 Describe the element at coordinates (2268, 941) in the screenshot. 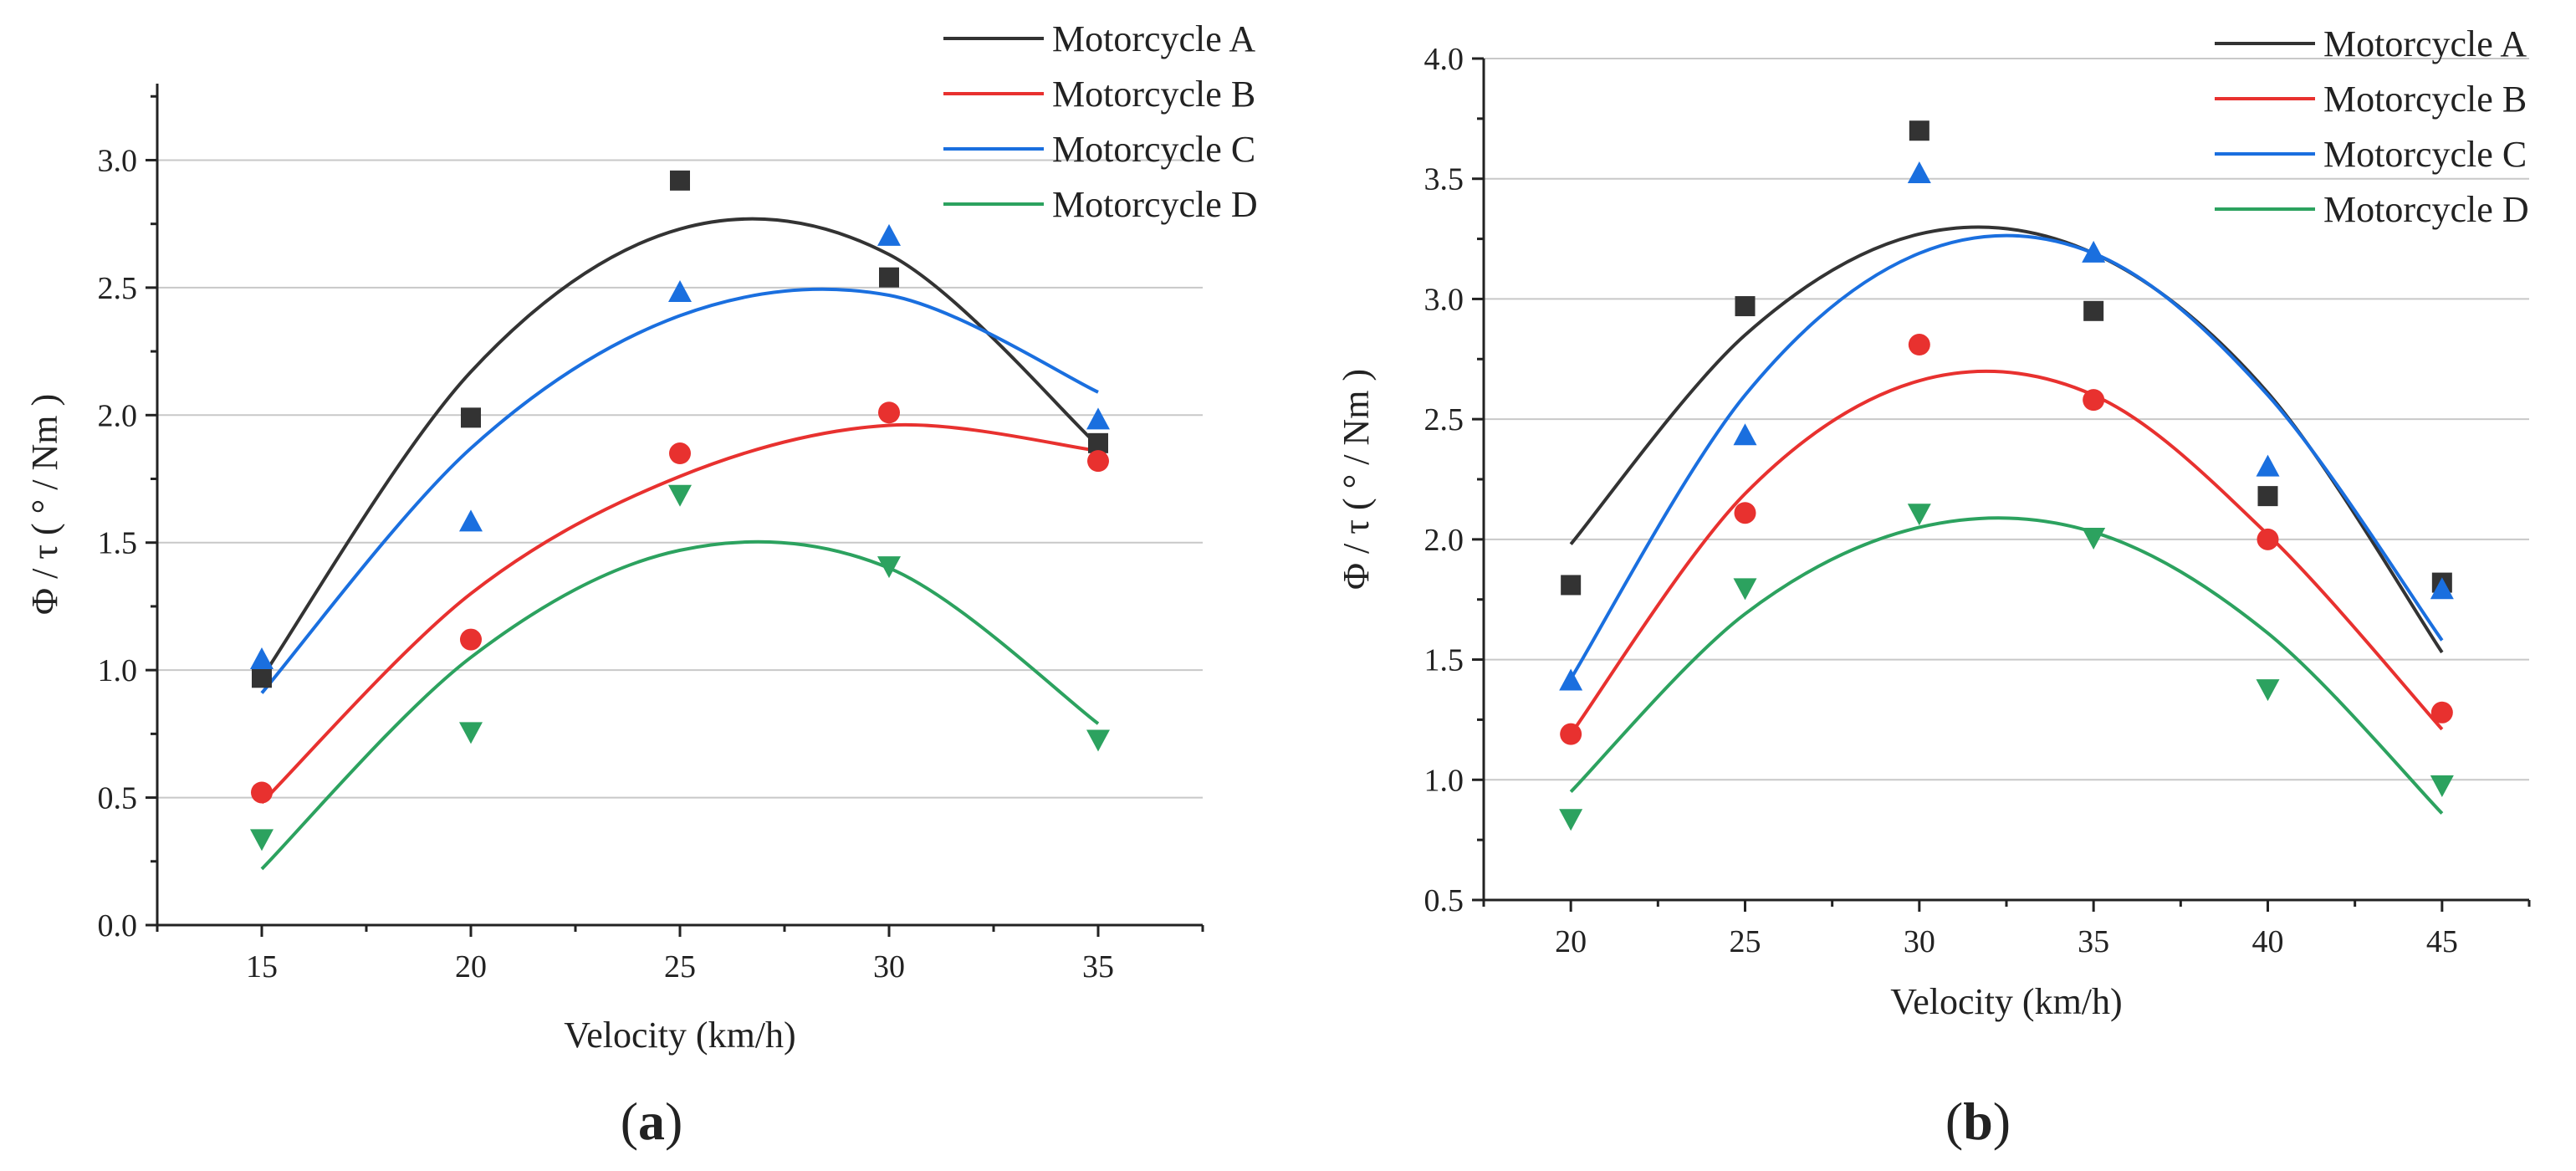

I see `x-tick-label: 40` at that location.